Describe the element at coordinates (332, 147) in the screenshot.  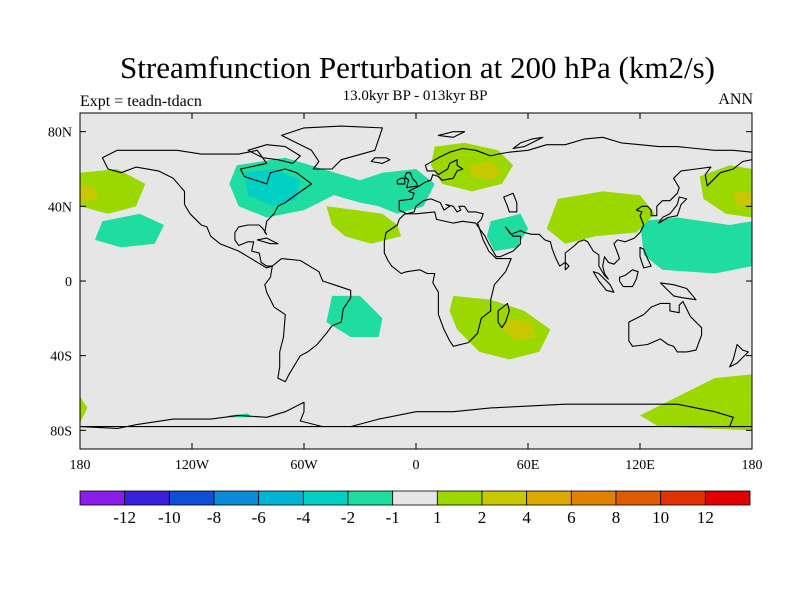
I see `coastline-greenland` at that location.